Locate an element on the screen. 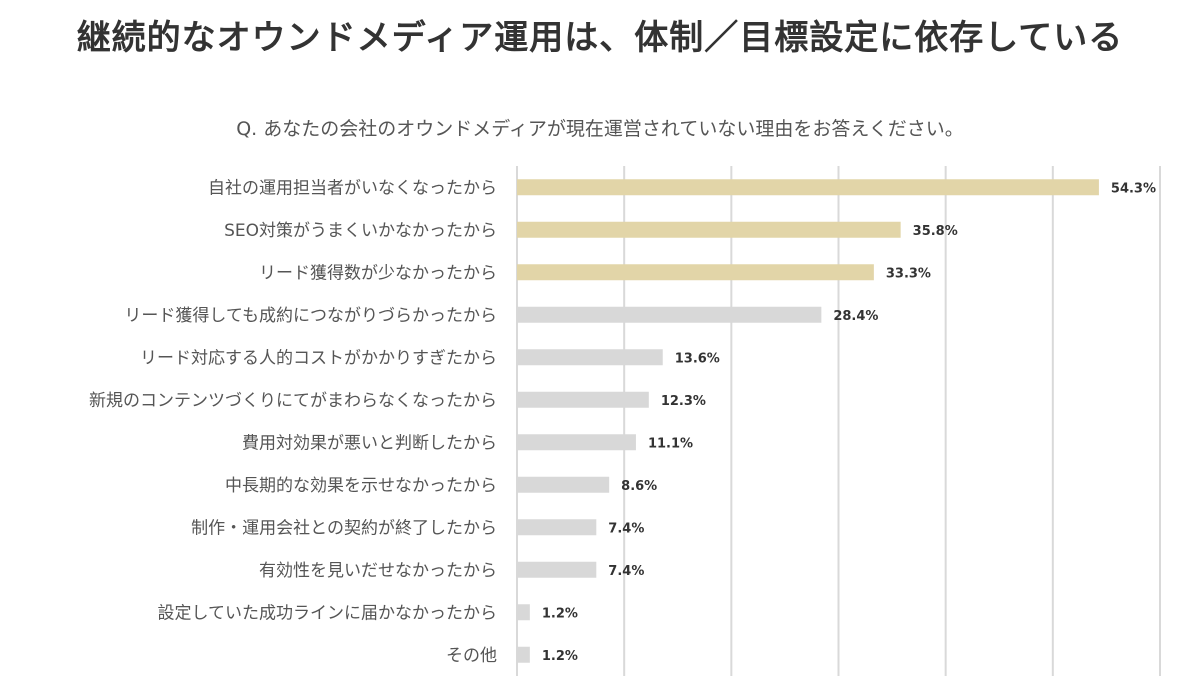 The width and height of the screenshot is (1200, 690). value-label: 11.1% is located at coordinates (670, 443).